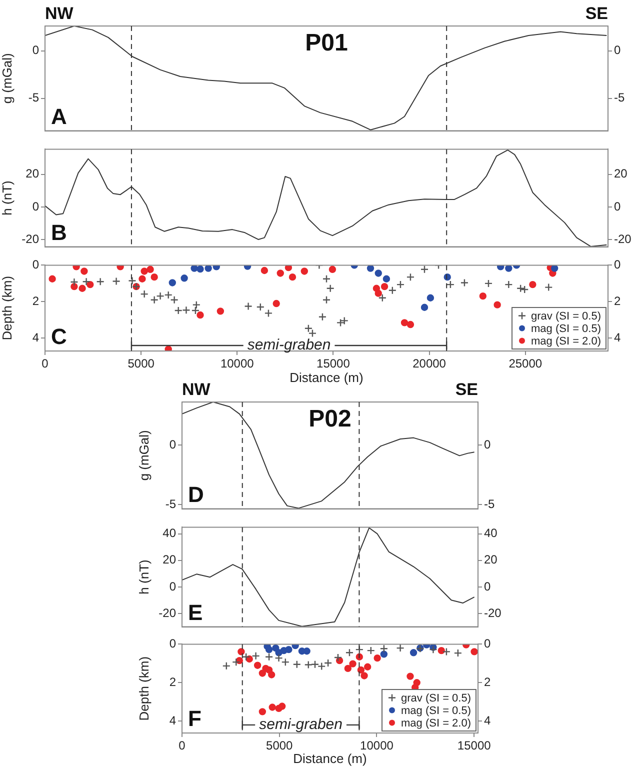 The width and height of the screenshot is (635, 767). What do you see at coordinates (195, 719) in the screenshot?
I see `annotation: F` at bounding box center [195, 719].